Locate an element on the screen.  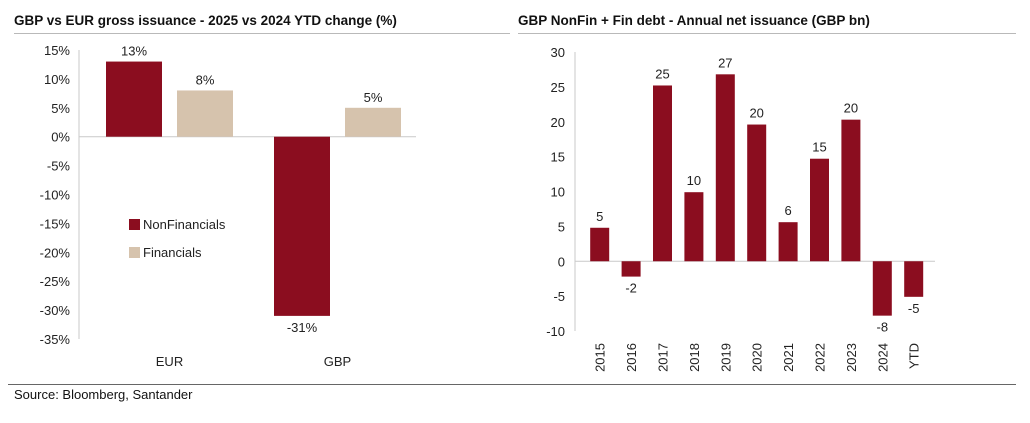
right-x-tick-label: 2023 is located at coordinates (851, 357).